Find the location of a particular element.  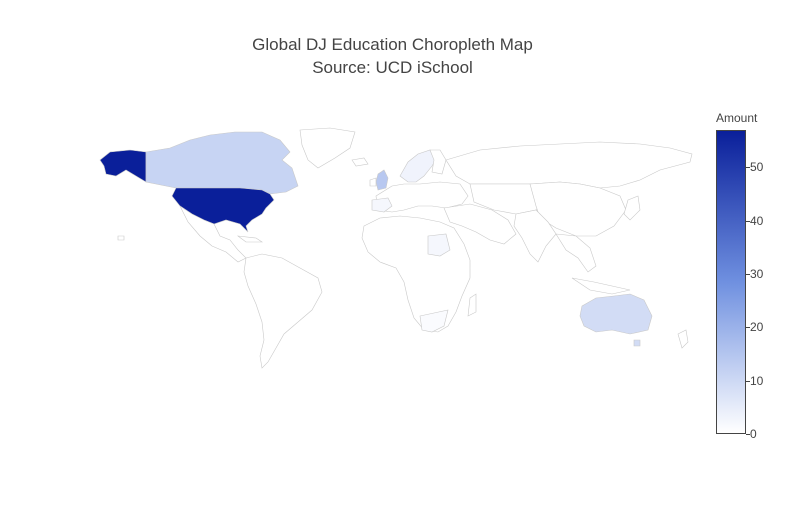

map-subtitle: Source: UCD iSchool is located at coordinates (392, 67).